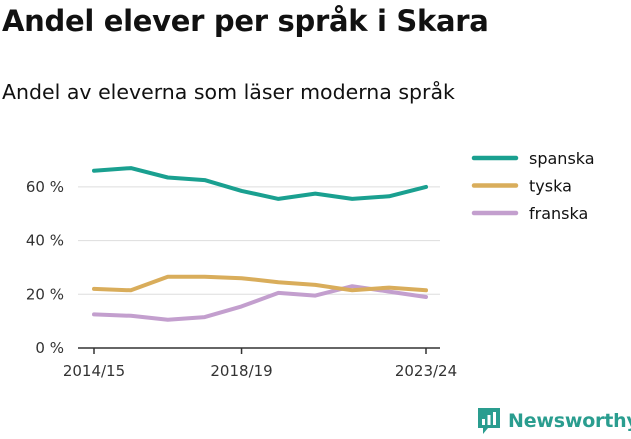  Describe the element at coordinates (260, 283) in the screenshot. I see `series-line-tyska` at that location.